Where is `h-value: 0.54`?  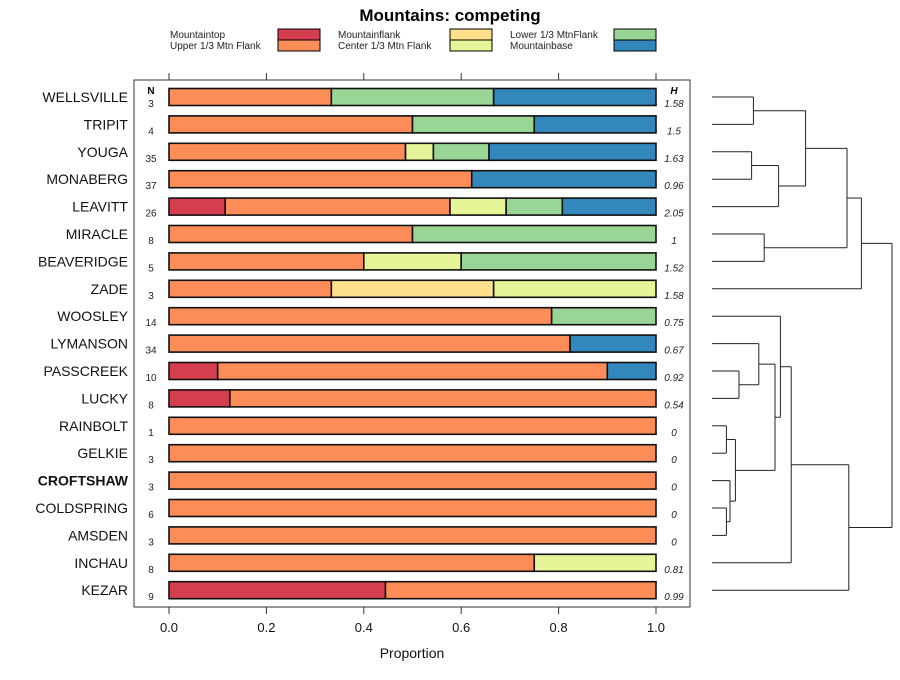 h-value: 0.54 is located at coordinates (674, 405).